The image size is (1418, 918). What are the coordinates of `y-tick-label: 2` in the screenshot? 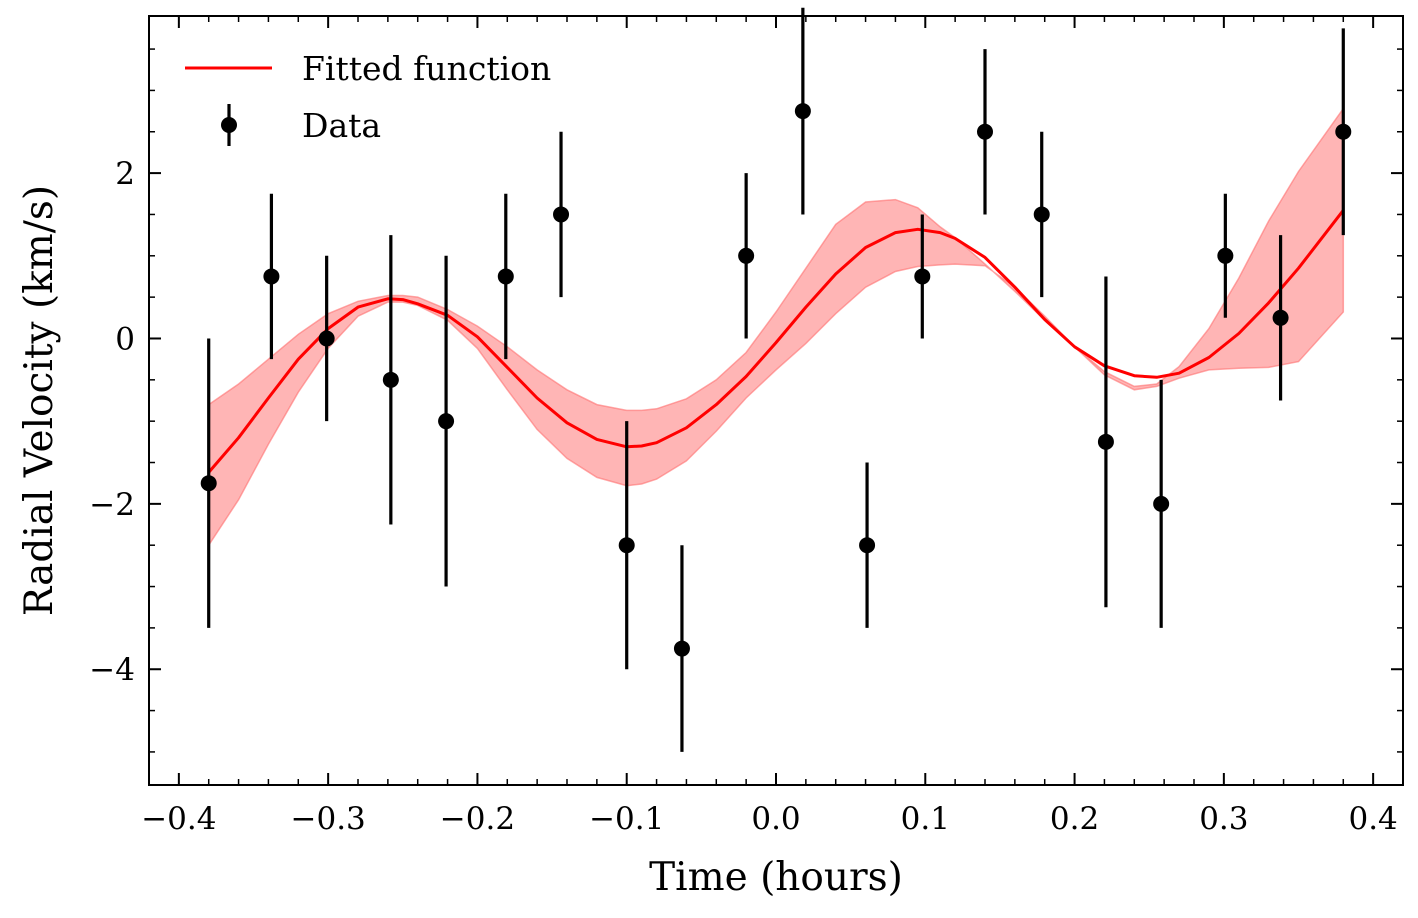 It's located at (125, 174).